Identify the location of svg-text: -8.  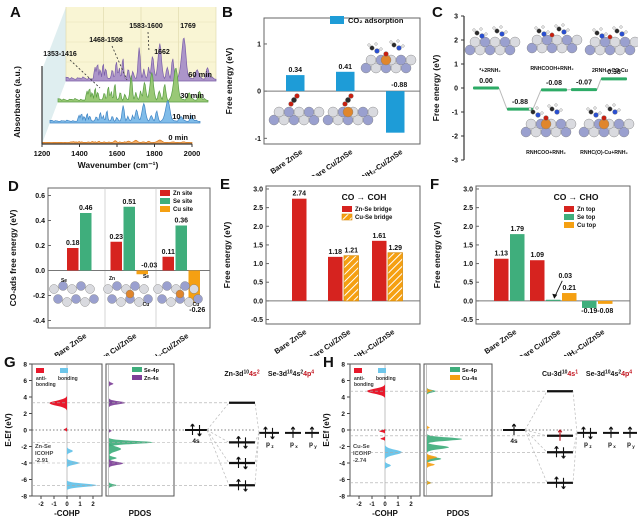
(342, 497).